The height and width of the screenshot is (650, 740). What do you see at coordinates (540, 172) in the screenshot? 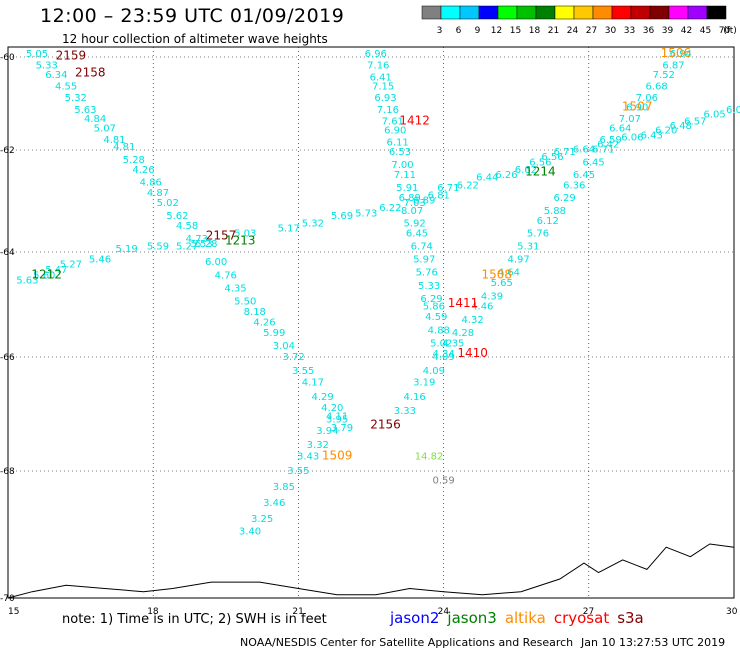
I see `pass-time-label: 1214` at bounding box center [540, 172].